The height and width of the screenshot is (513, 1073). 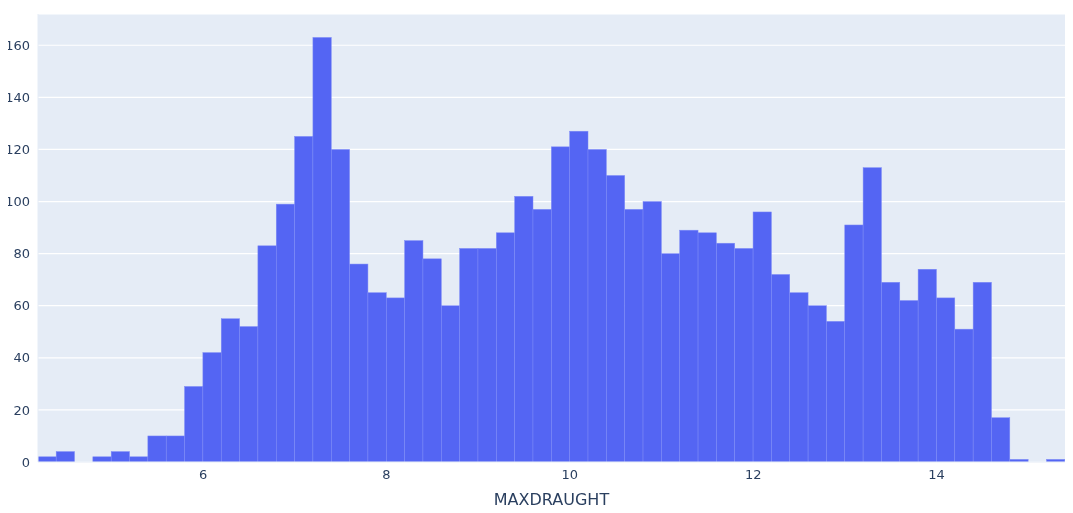 What do you see at coordinates (21, 254) in the screenshot?
I see `y-tick-label: 80` at bounding box center [21, 254].